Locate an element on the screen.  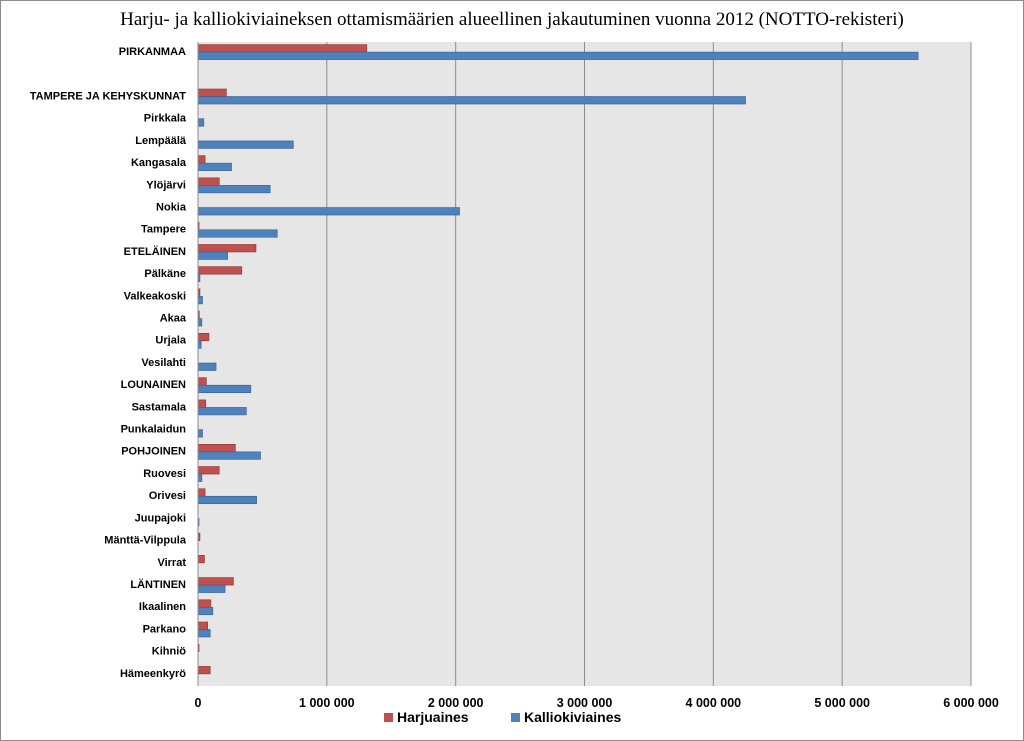
legend-label: Kalliokiviaines is located at coordinates (572, 717).